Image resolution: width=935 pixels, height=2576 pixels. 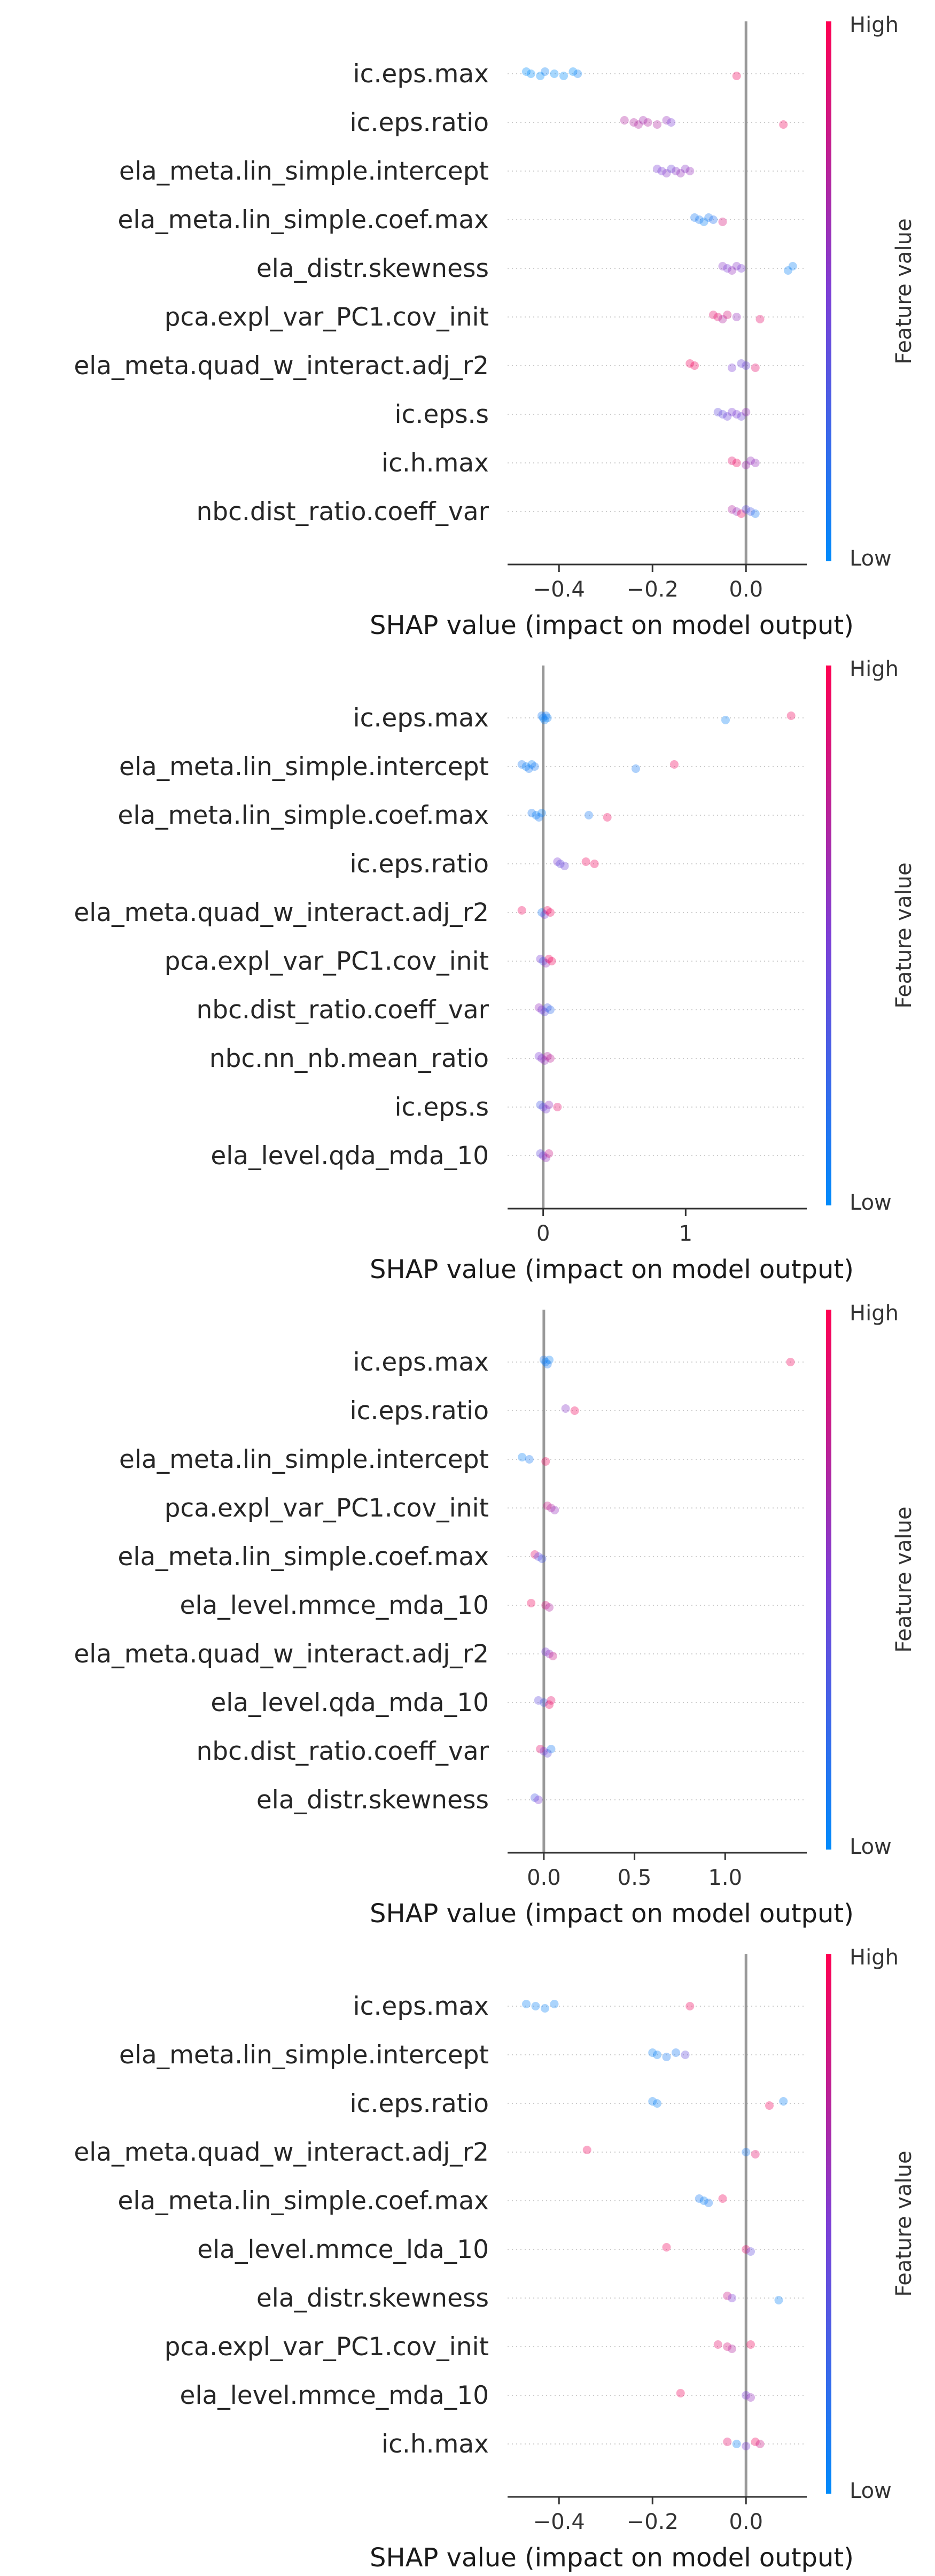 I want to click on feature-label: ela_level.qda_mda_10, so click(x=350, y=1703).